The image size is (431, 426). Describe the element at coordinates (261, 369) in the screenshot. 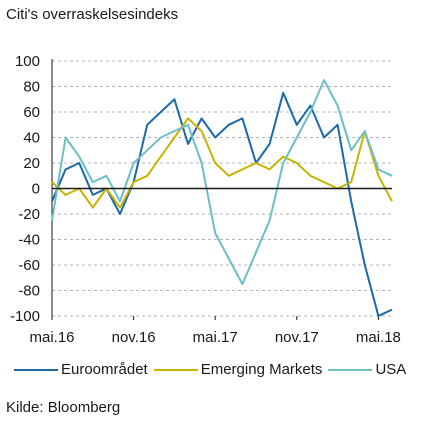

I see `legend-label: Emerging Markets` at that location.